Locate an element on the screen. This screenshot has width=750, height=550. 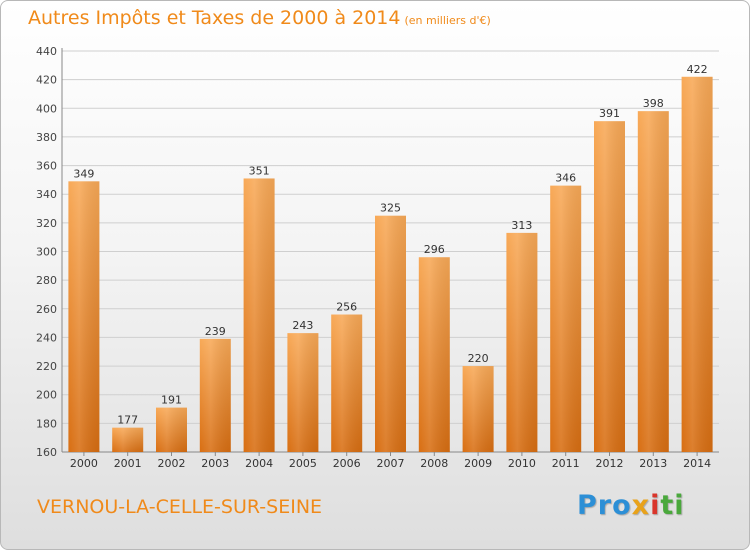
y-tick-label: 260 is located at coordinates (46, 309).